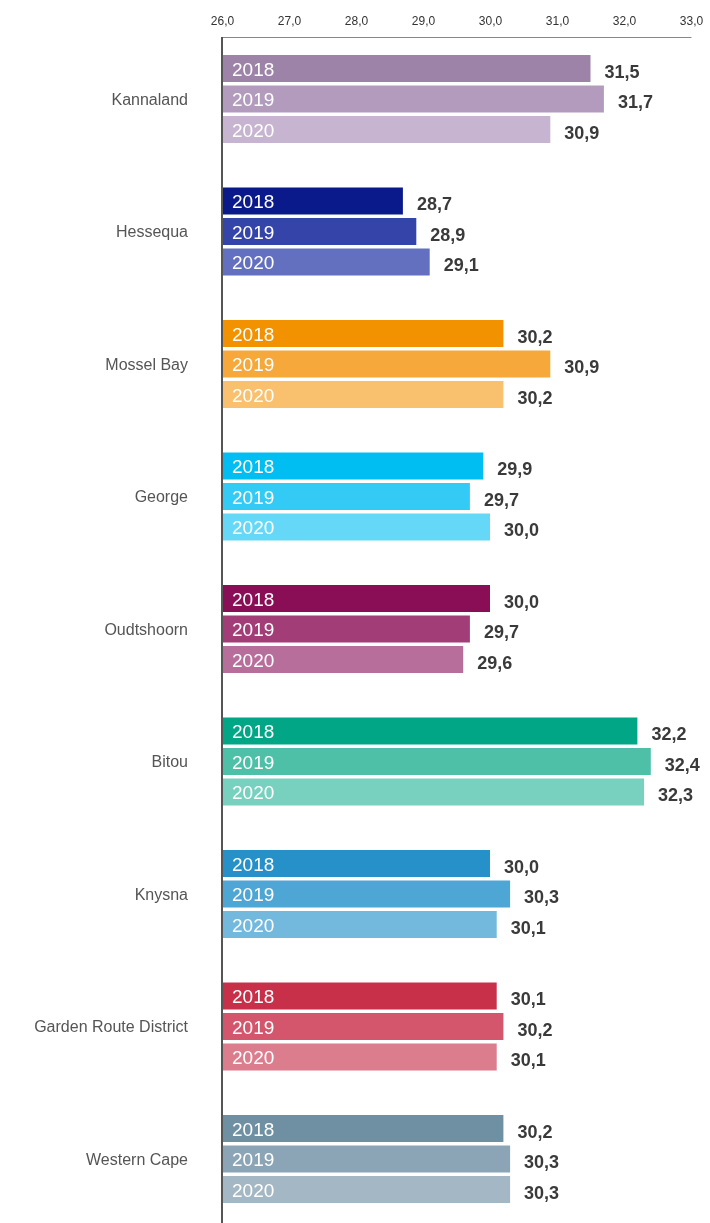 The width and height of the screenshot is (710, 1223). What do you see at coordinates (137, 1159) in the screenshot?
I see `y-tick-label: Western Cape` at bounding box center [137, 1159].